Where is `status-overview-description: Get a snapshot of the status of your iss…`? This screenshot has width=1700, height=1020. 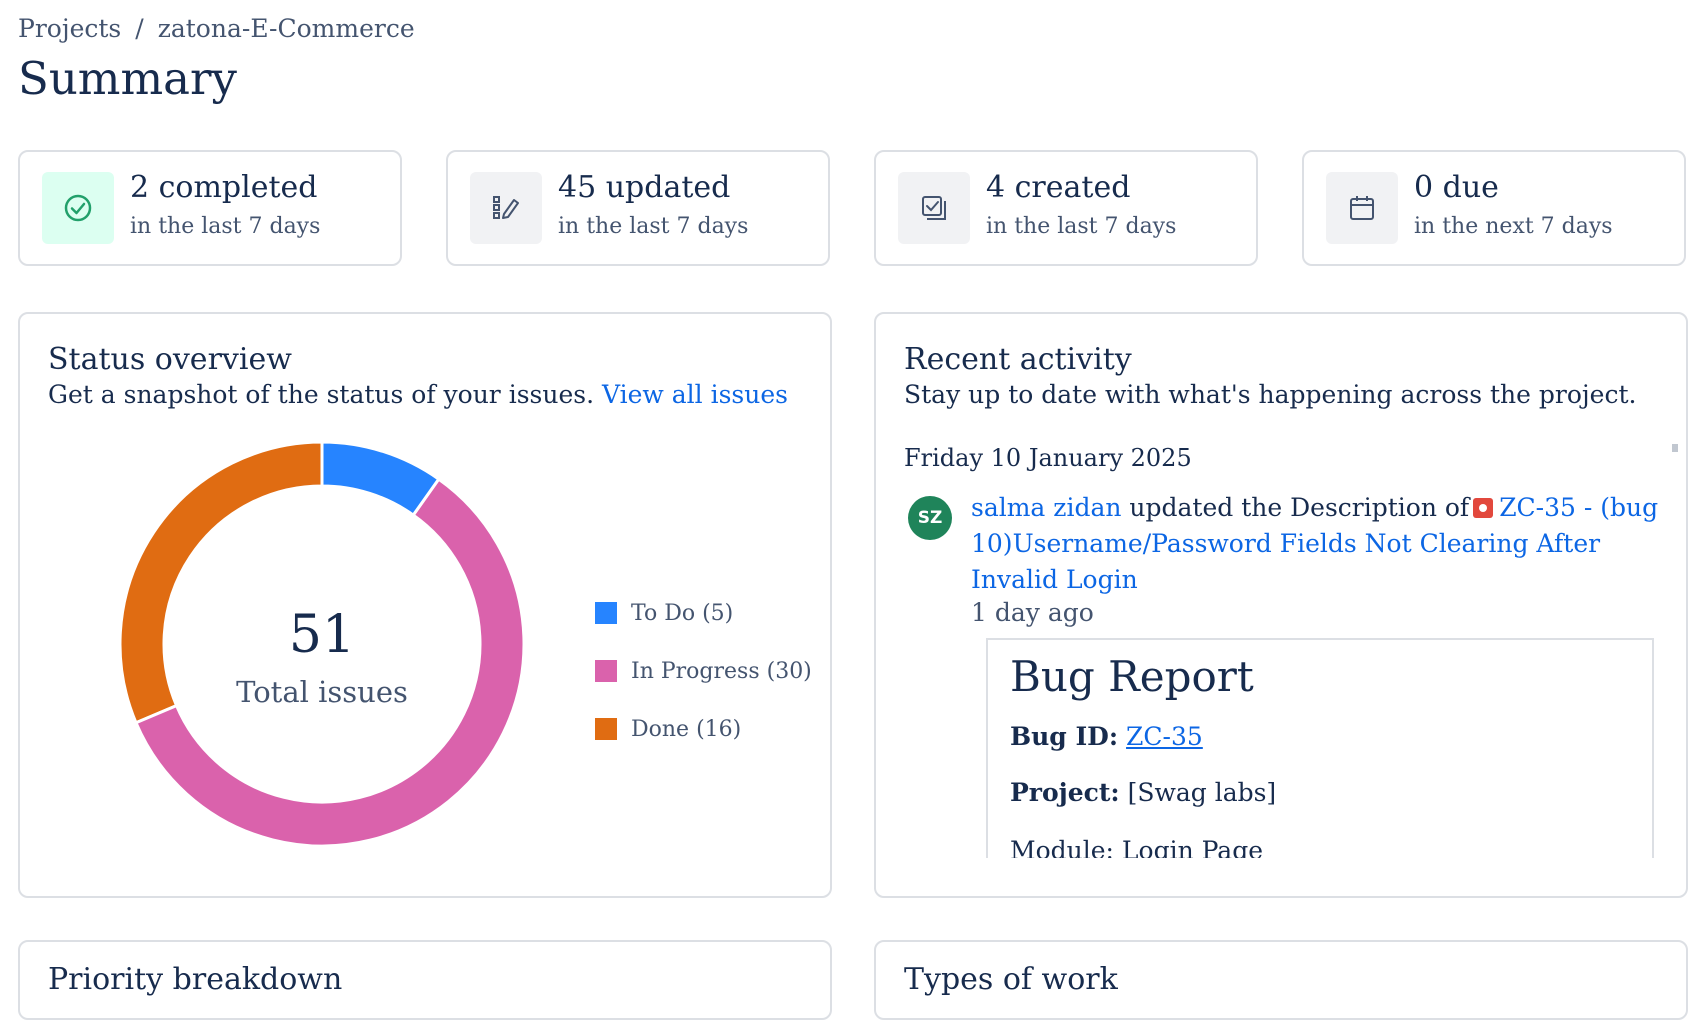 status-overview-description: Get a snapshot of the status of your iss… is located at coordinates (418, 394).